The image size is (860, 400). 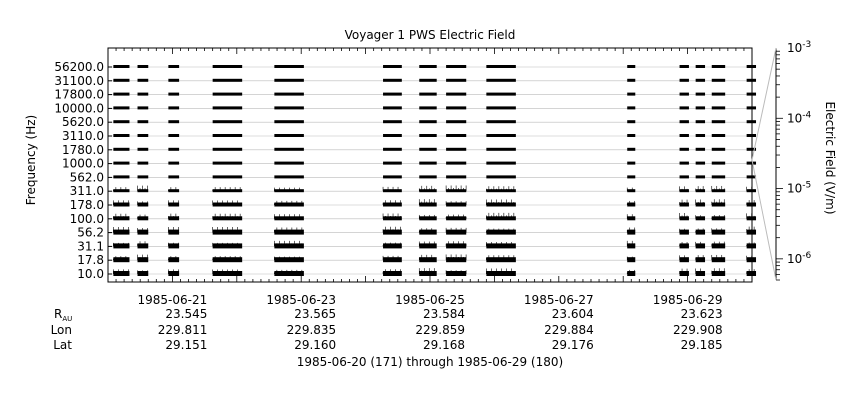 I want to click on ephemeris-r-au-value: 23.545, so click(x=186, y=314).